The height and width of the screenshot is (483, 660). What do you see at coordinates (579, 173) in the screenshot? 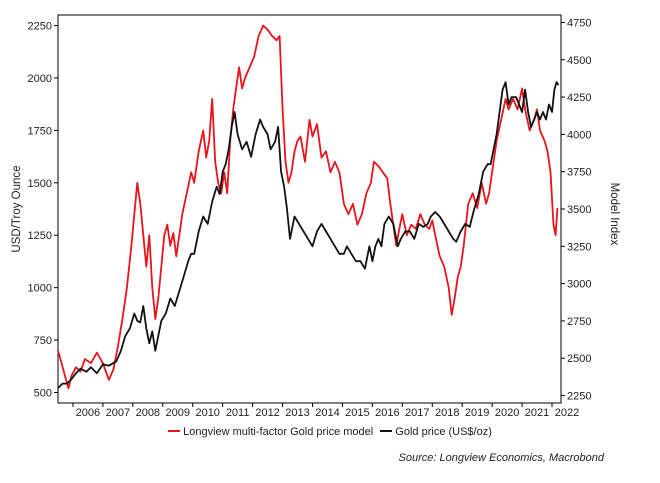
I see `right-y-tick-label: 3750` at bounding box center [579, 173].